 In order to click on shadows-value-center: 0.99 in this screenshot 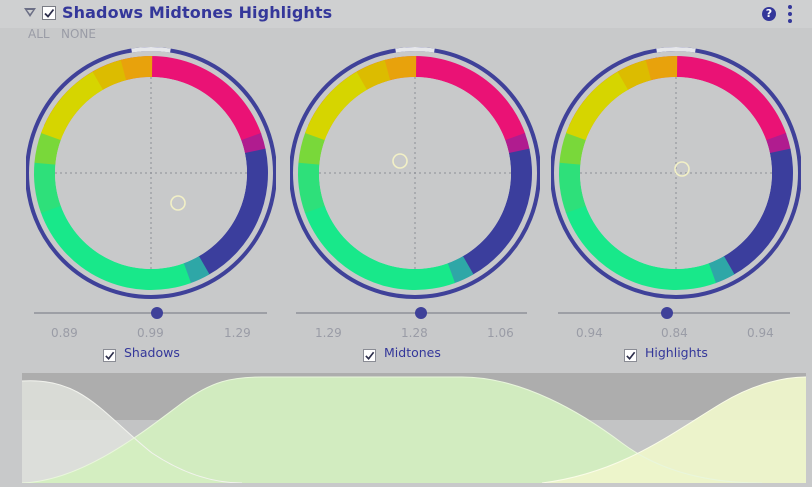, I will do `click(150, 333)`.